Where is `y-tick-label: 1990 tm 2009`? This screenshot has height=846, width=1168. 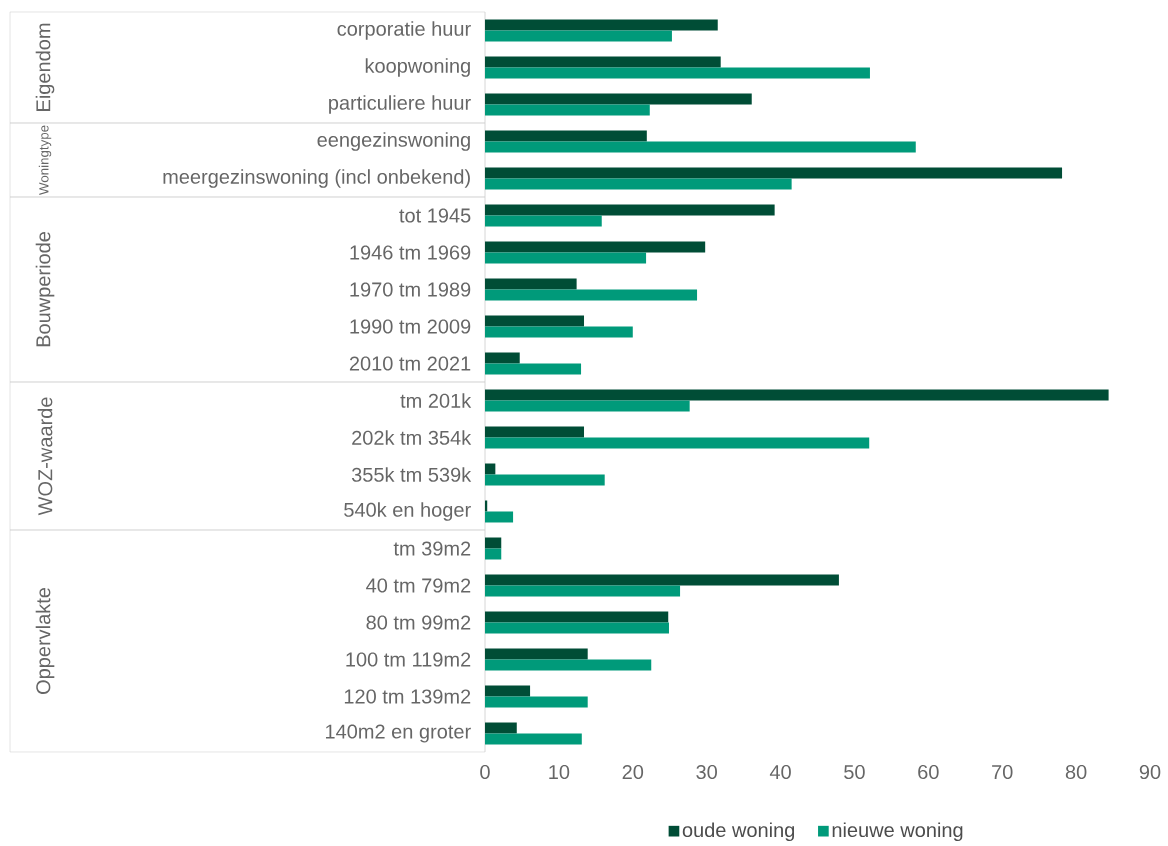
y-tick-label: 1990 tm 2009 is located at coordinates (410, 326).